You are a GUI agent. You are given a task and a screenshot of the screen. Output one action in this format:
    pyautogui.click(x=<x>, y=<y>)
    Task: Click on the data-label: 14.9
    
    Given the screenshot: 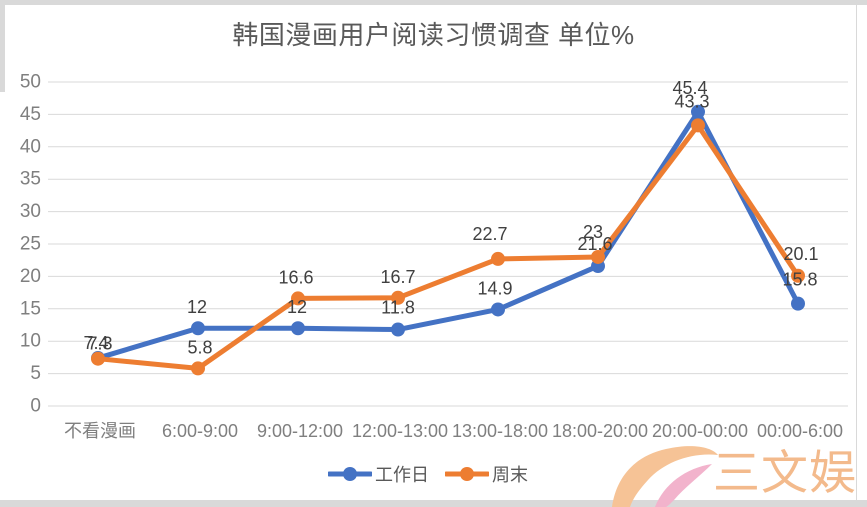 What is the action you would take?
    pyautogui.click(x=494, y=288)
    